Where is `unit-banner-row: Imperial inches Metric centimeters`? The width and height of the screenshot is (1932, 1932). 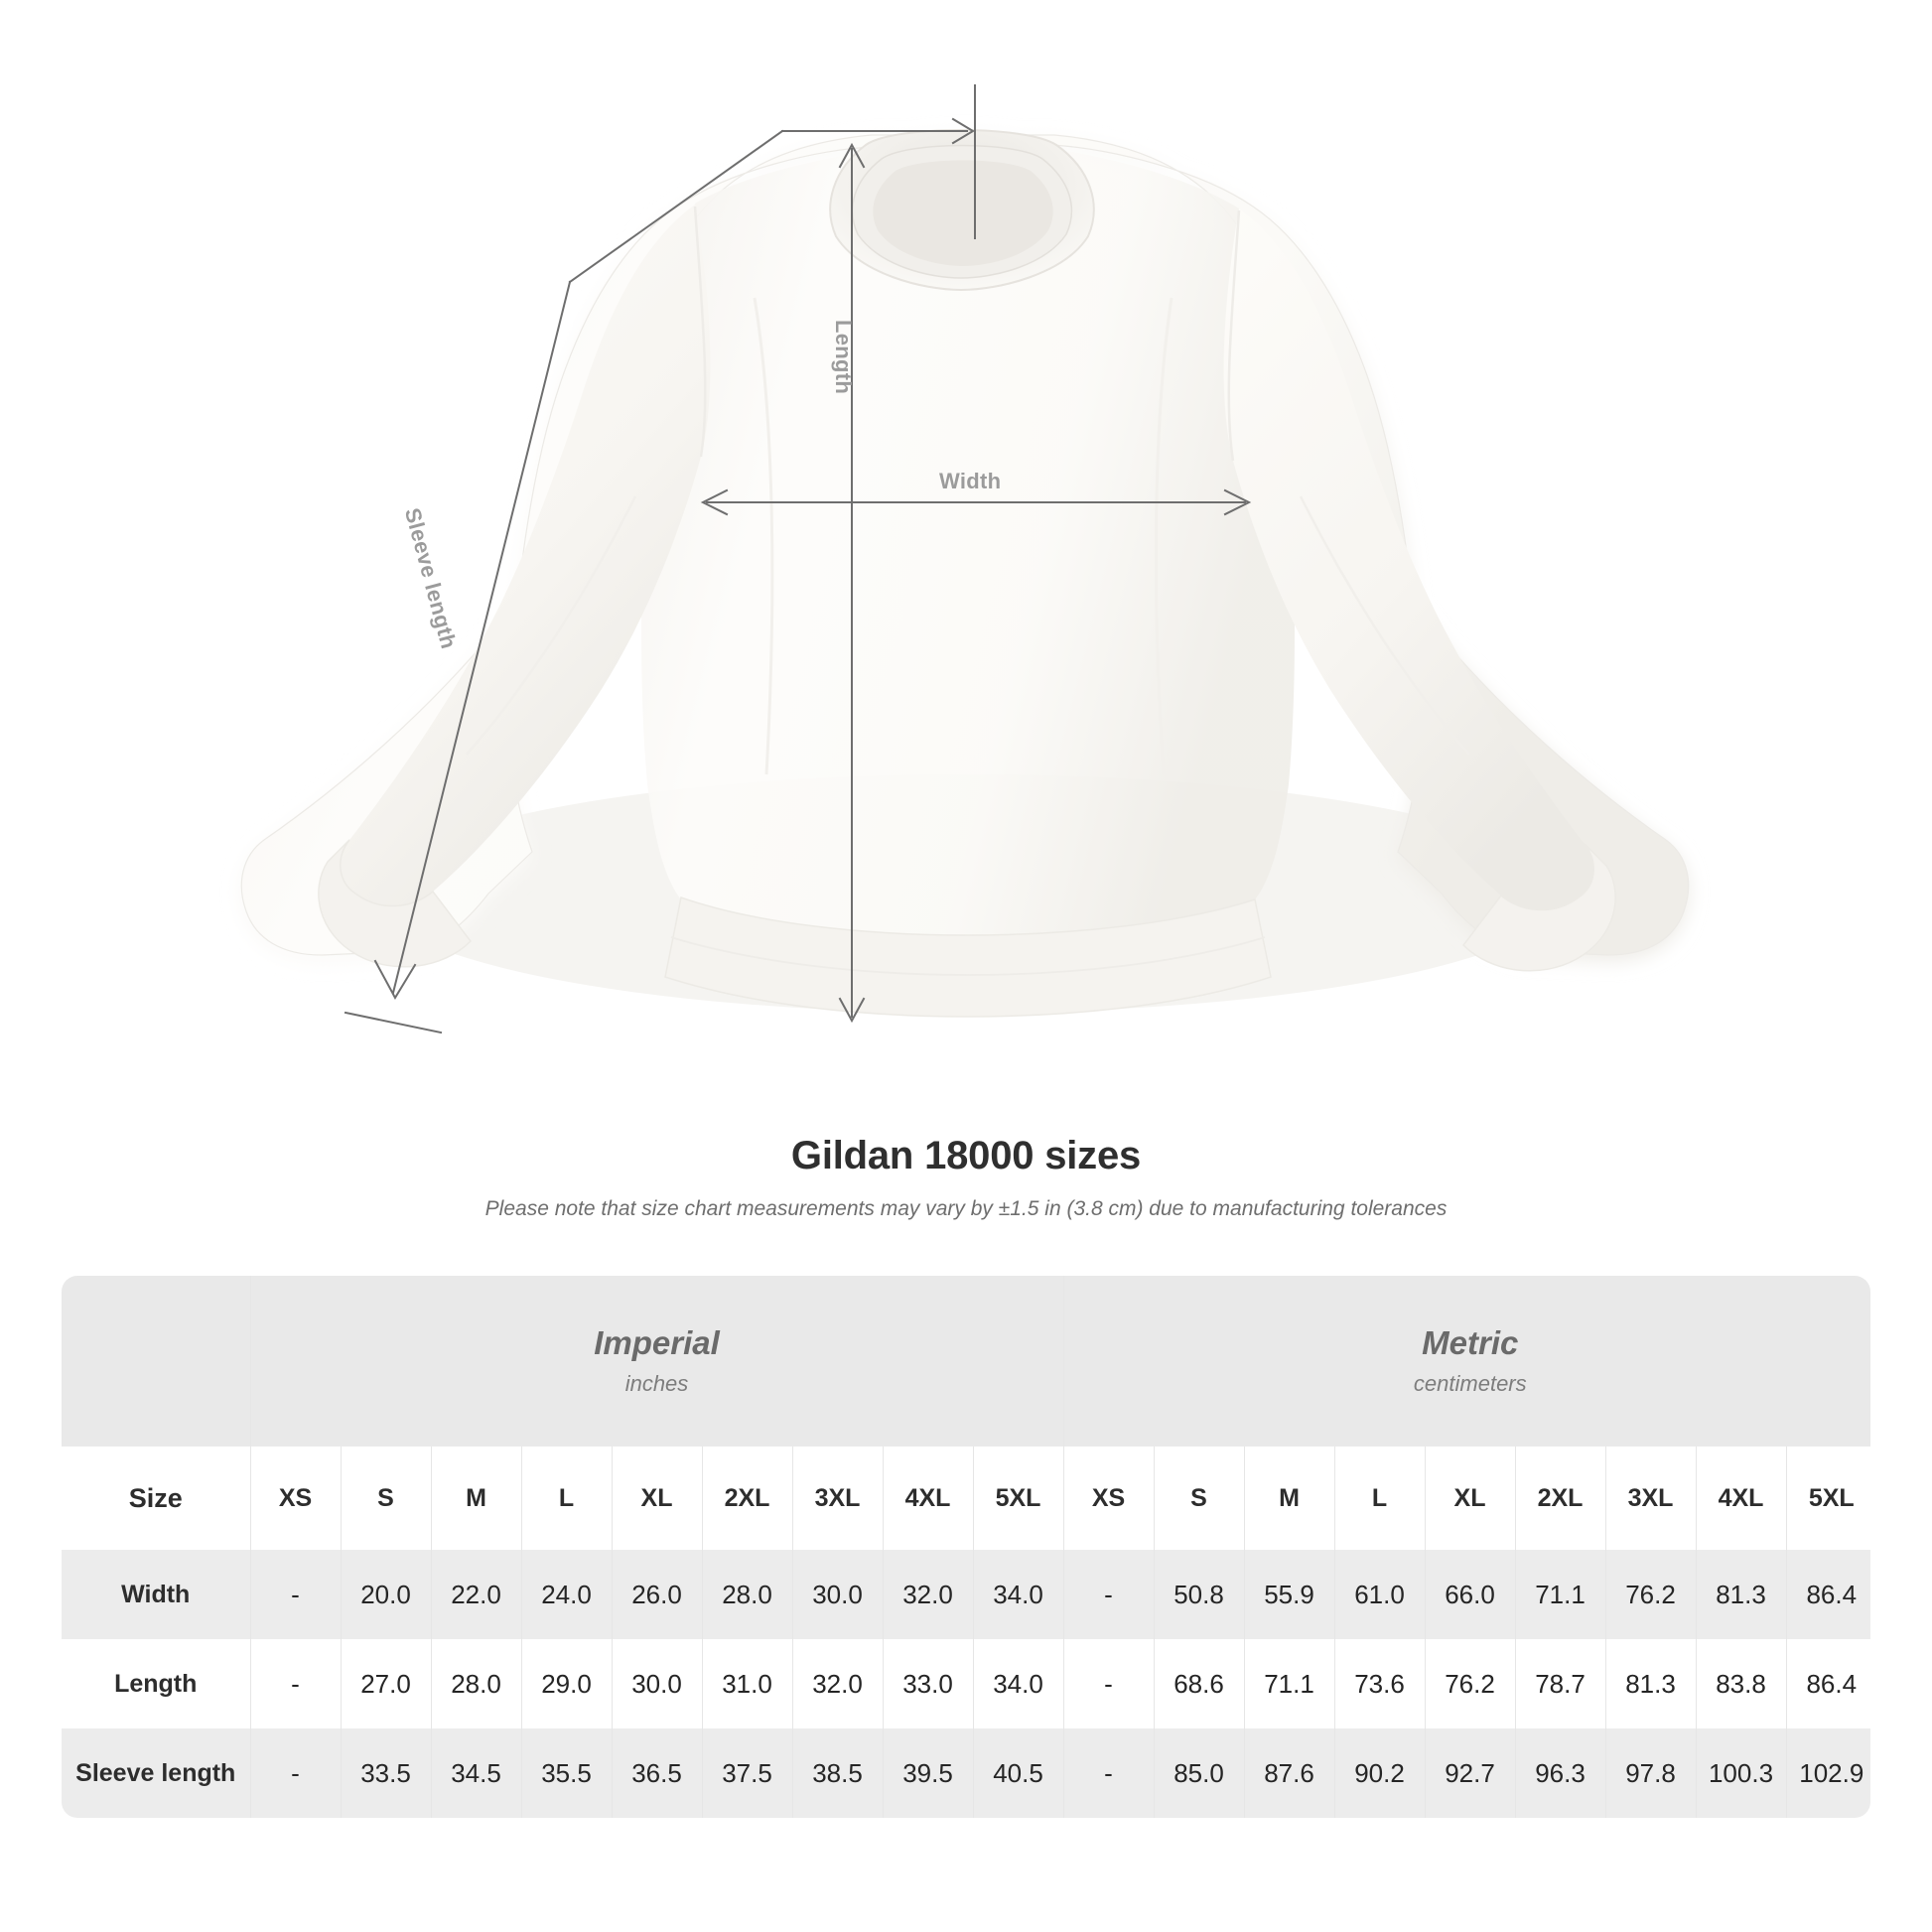
unit-banner-row: Imperial inches Metric centimeters is located at coordinates (966, 1361).